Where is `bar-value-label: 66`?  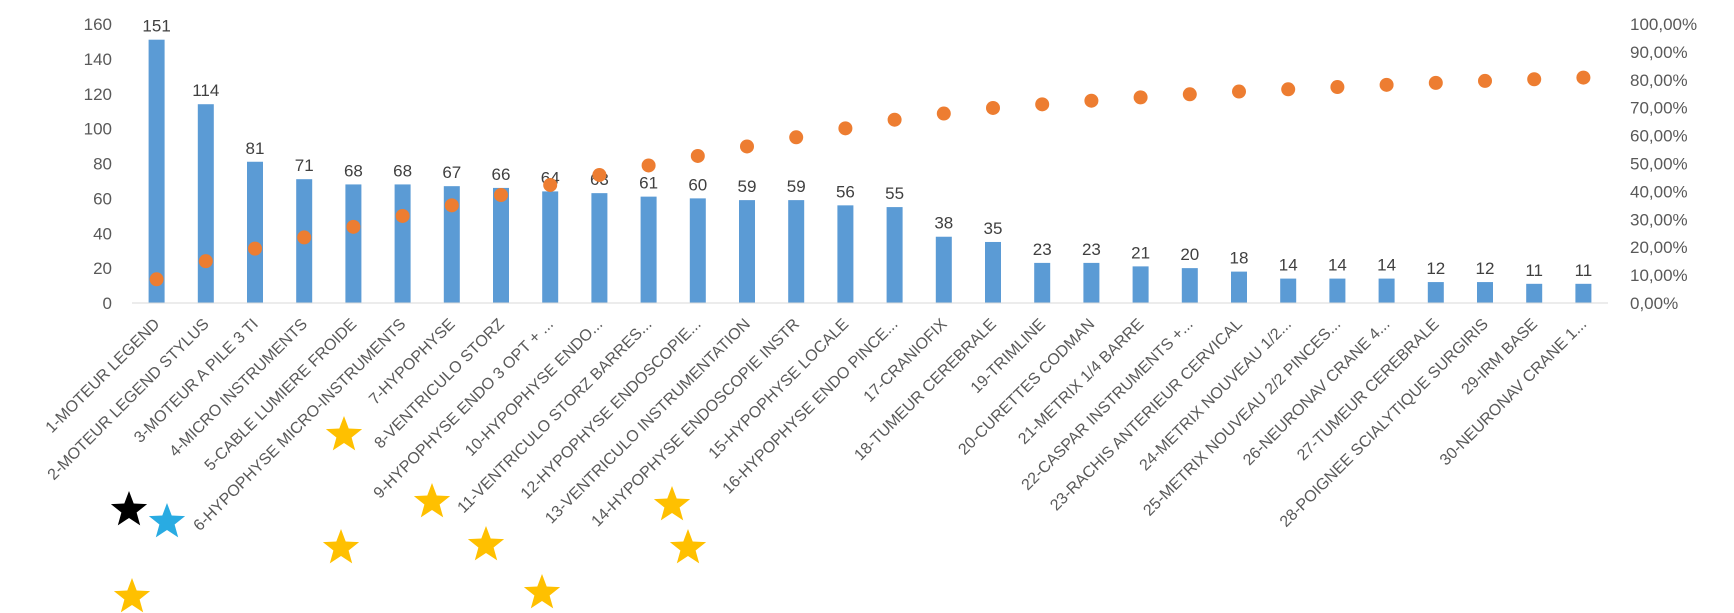 bar-value-label: 66 is located at coordinates (501, 174).